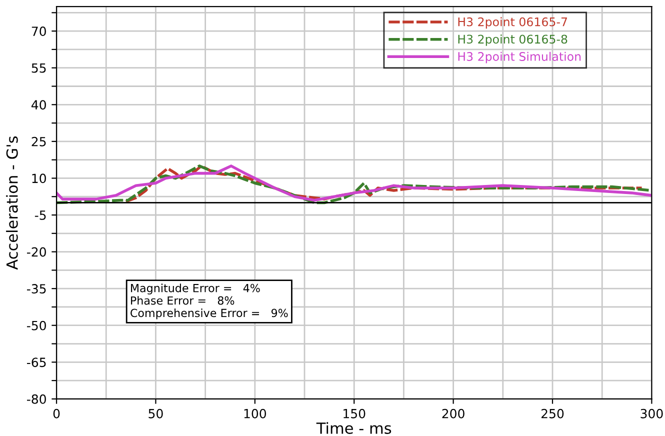  Describe the element at coordinates (453, 413) in the screenshot. I see `x-tick-label: 200` at that location.